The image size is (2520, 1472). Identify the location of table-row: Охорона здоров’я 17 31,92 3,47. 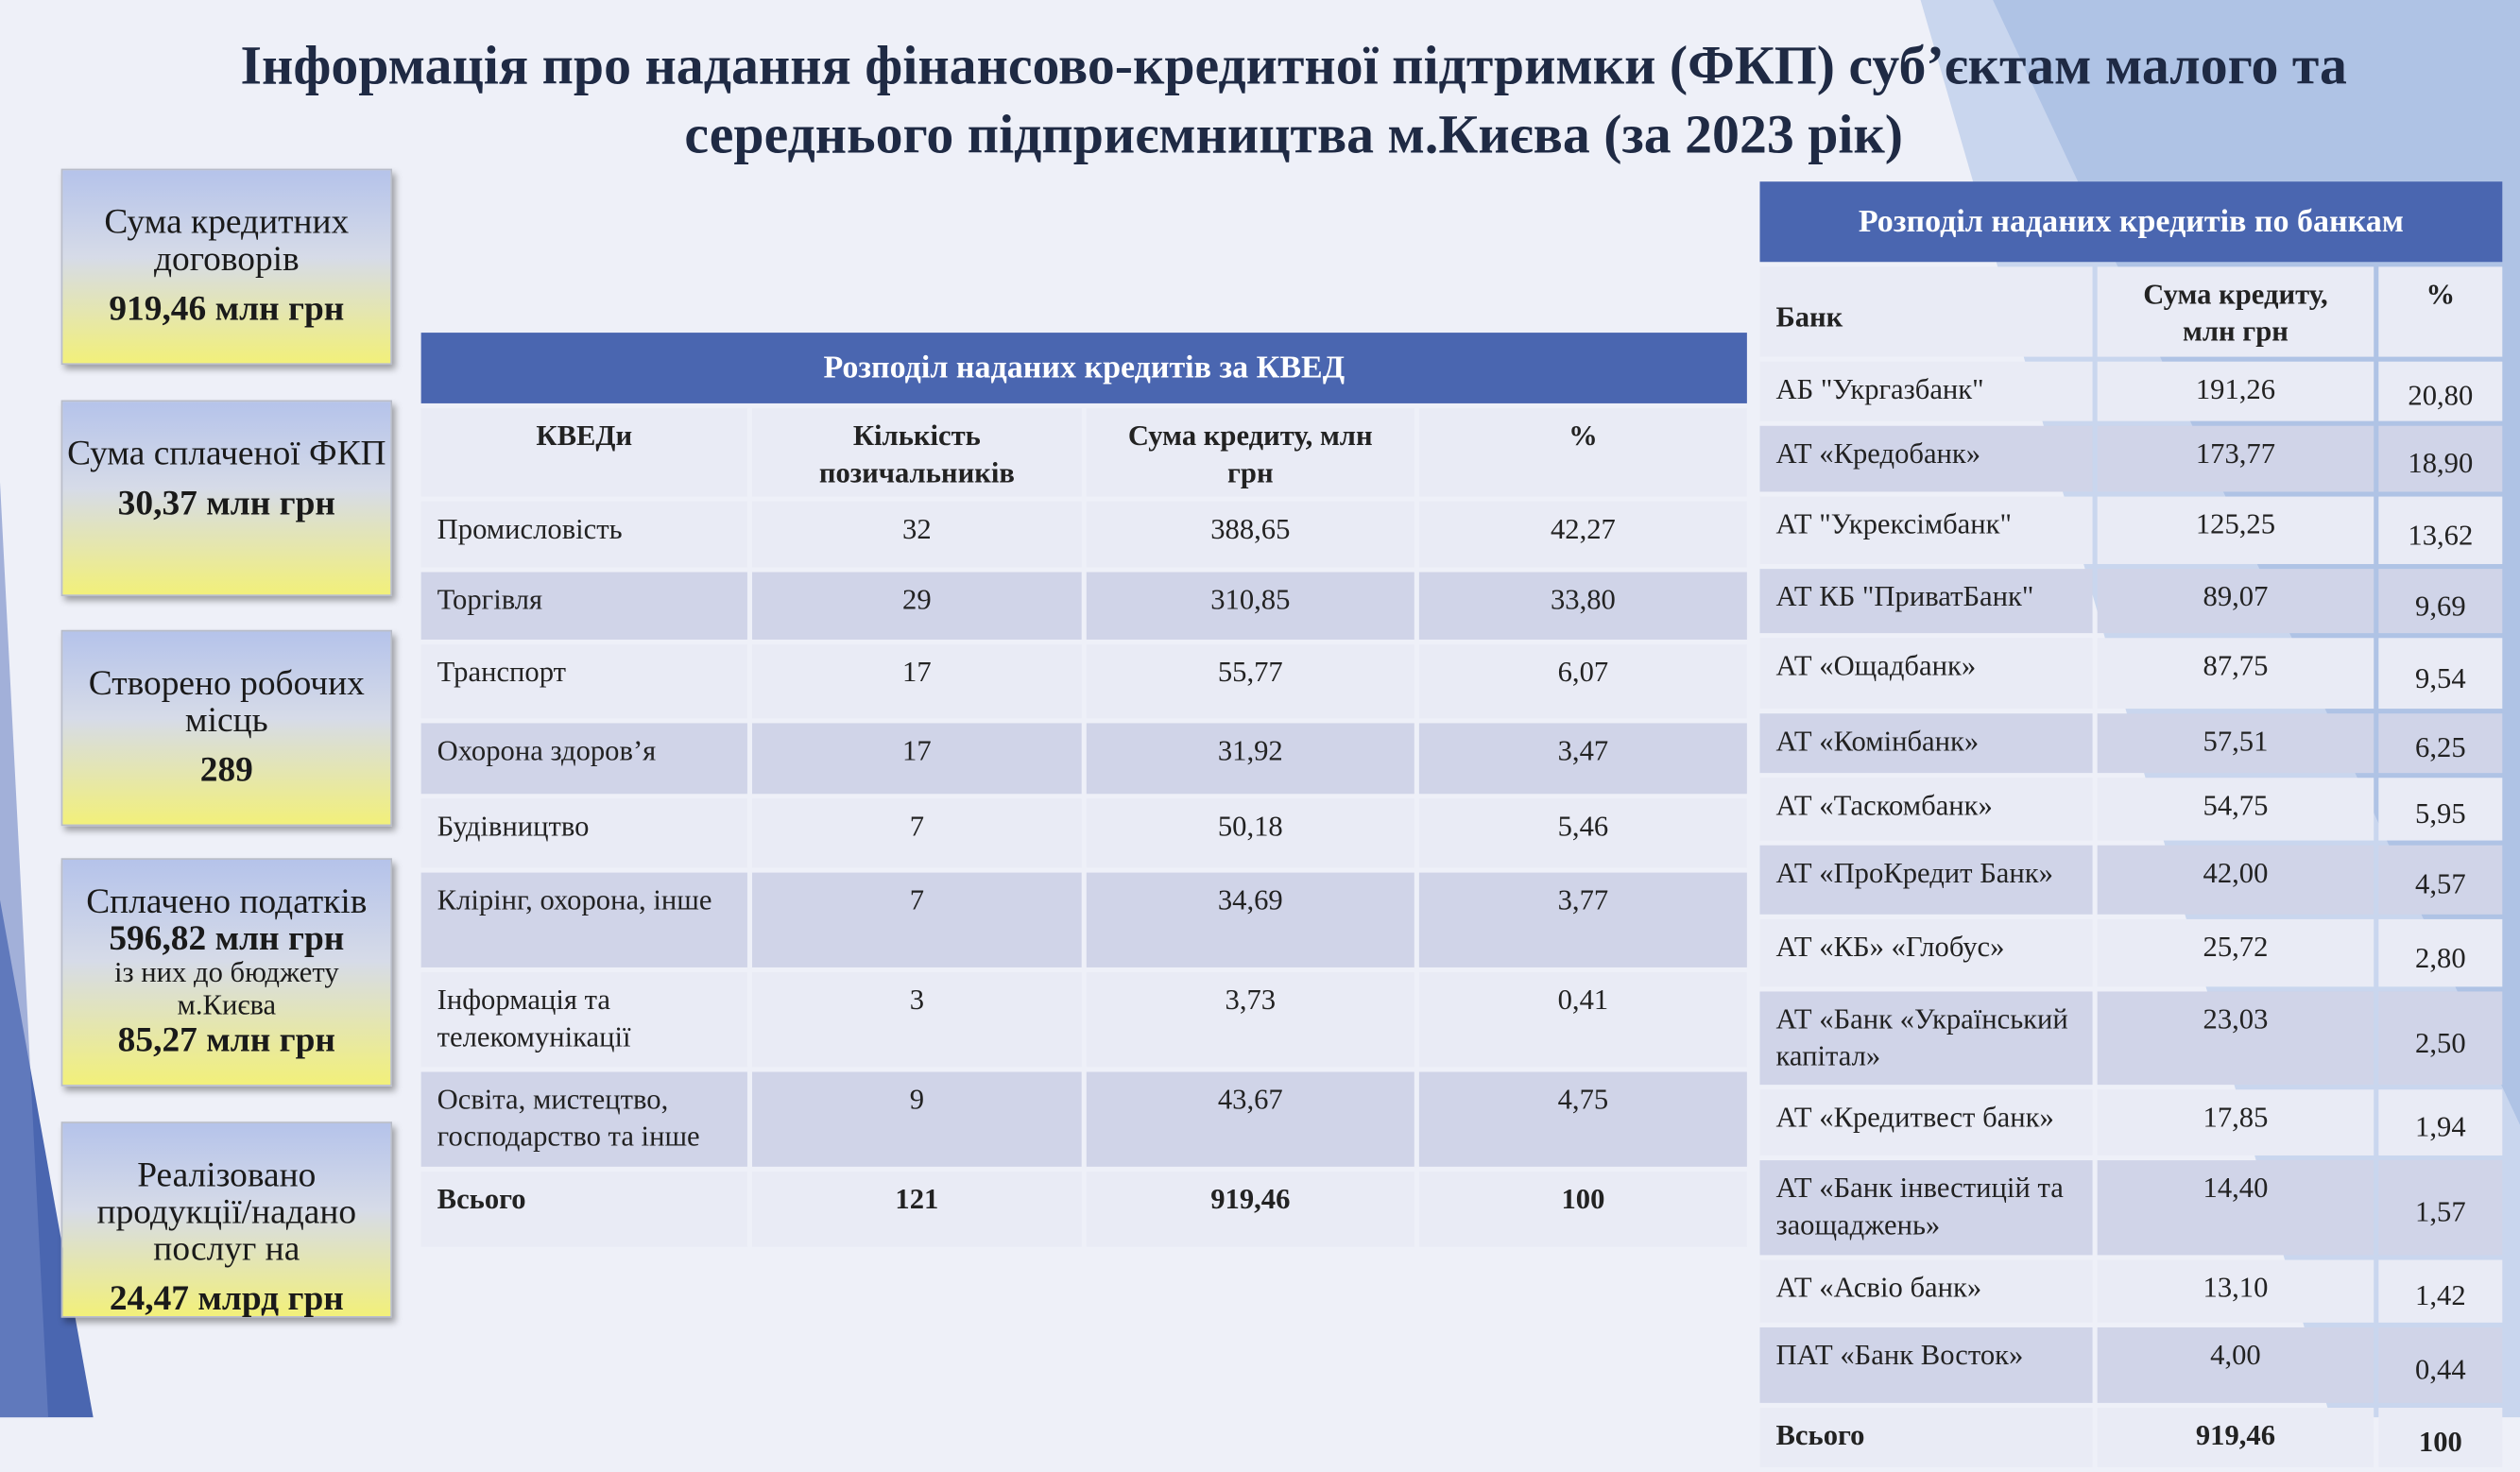
(1083, 759).